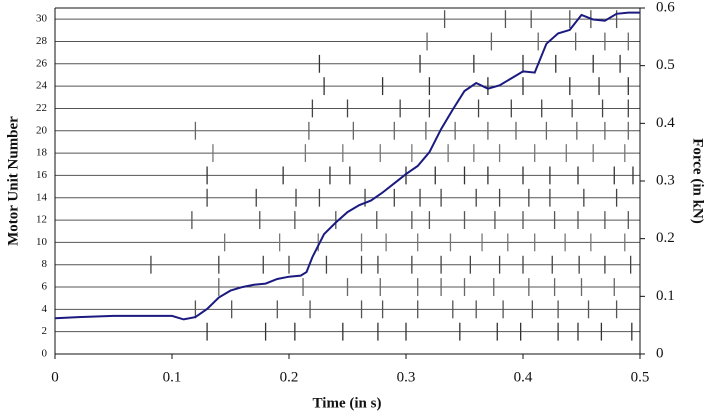  What do you see at coordinates (665, 296) in the screenshot?
I see `y2-tick-label: 0.1` at bounding box center [665, 296].